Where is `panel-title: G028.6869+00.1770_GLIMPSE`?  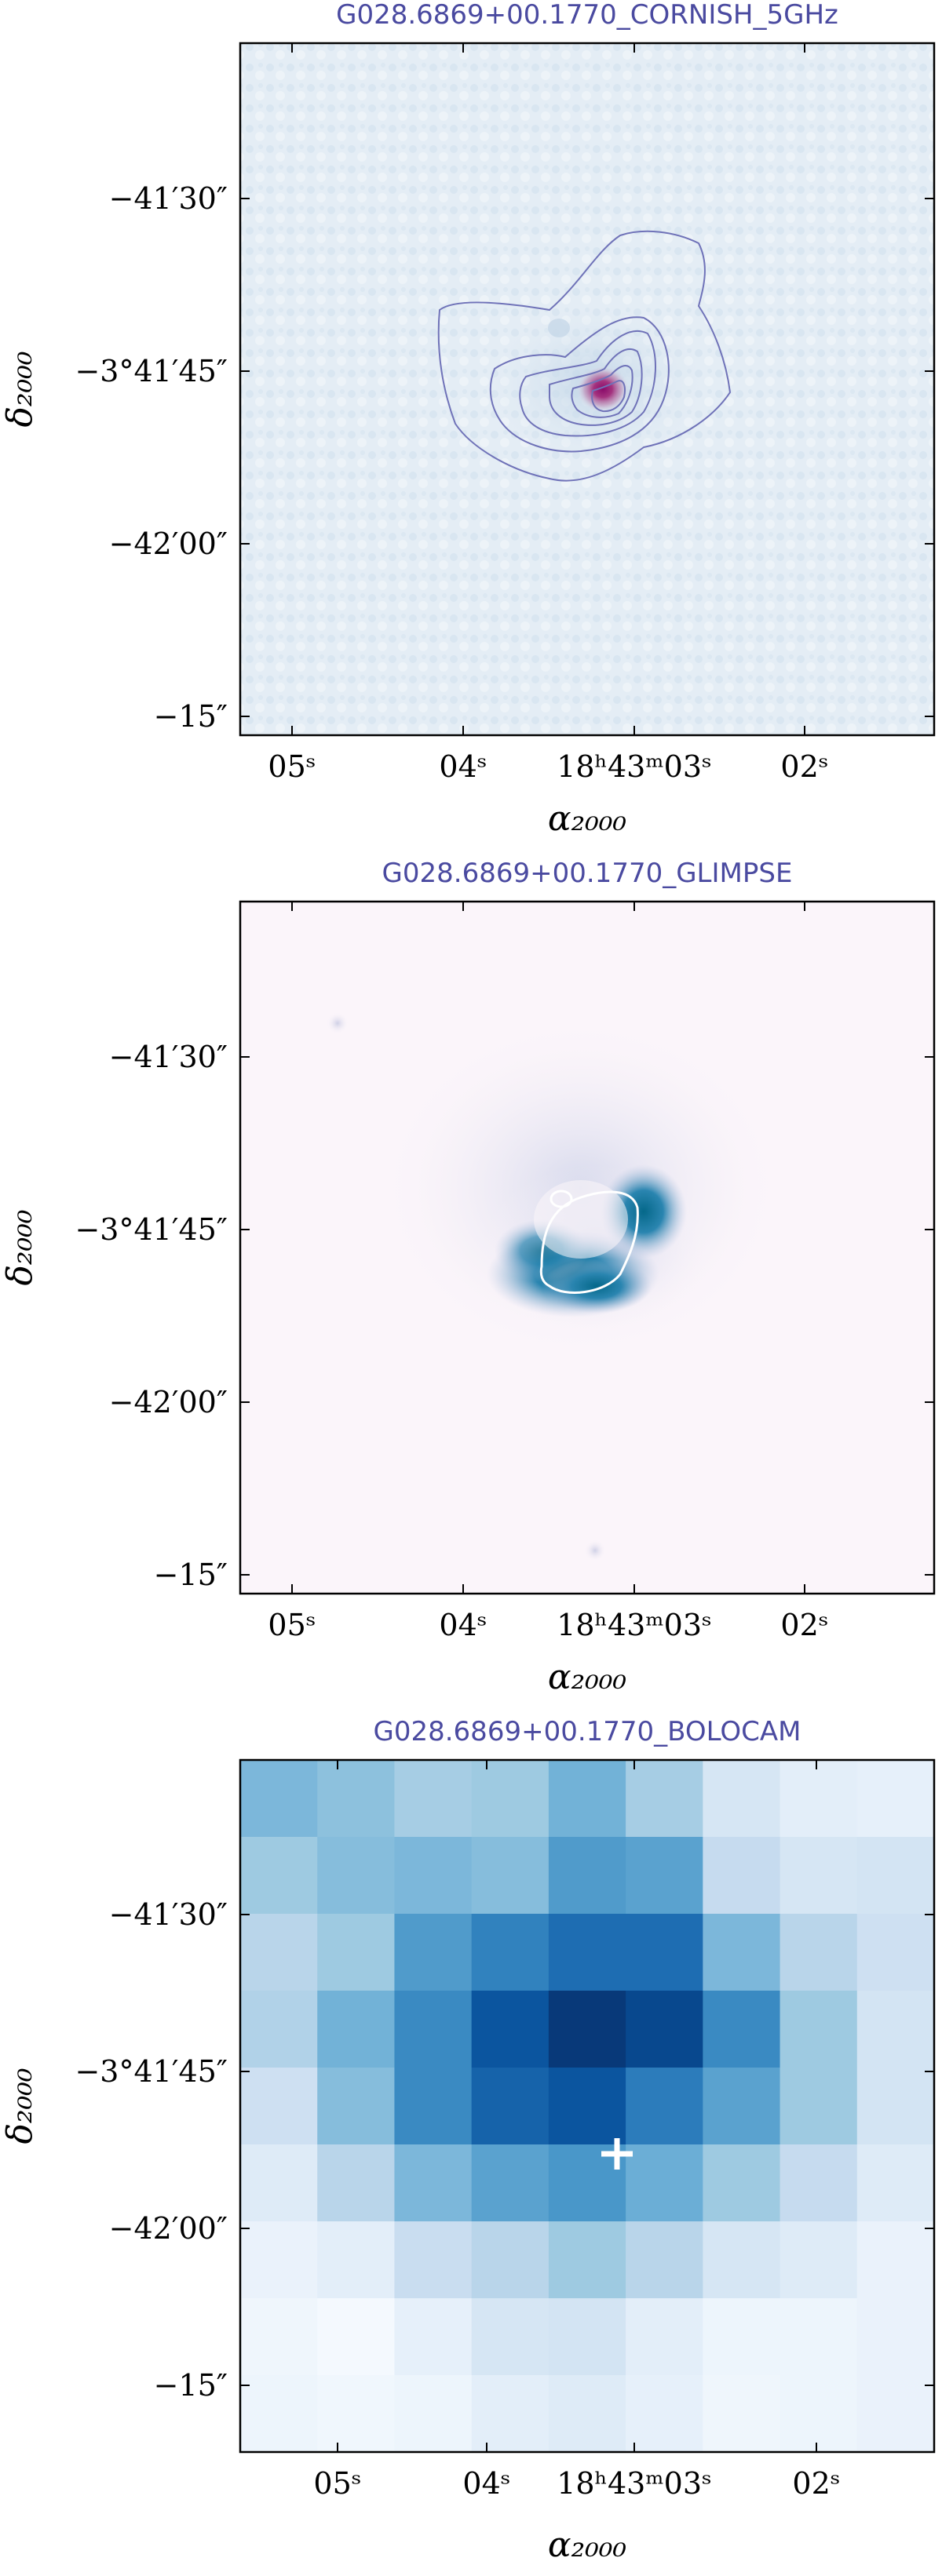
panel-title: G028.6869+00.1770_GLIMPSE is located at coordinates (587, 874).